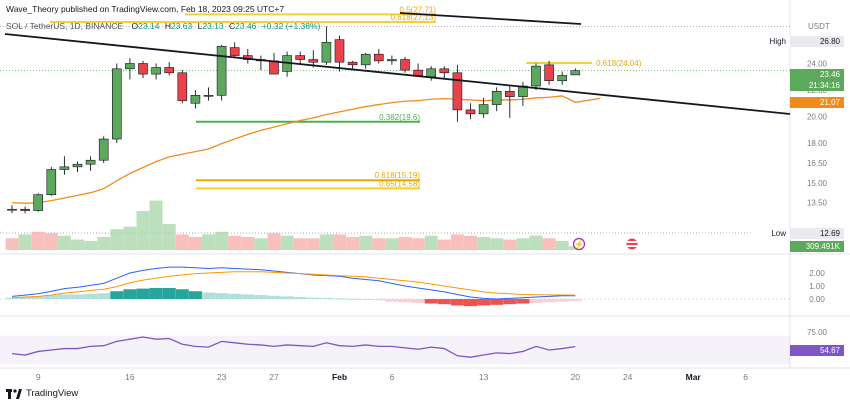  I want to click on ohlc-high-label: H, so click(167, 26).